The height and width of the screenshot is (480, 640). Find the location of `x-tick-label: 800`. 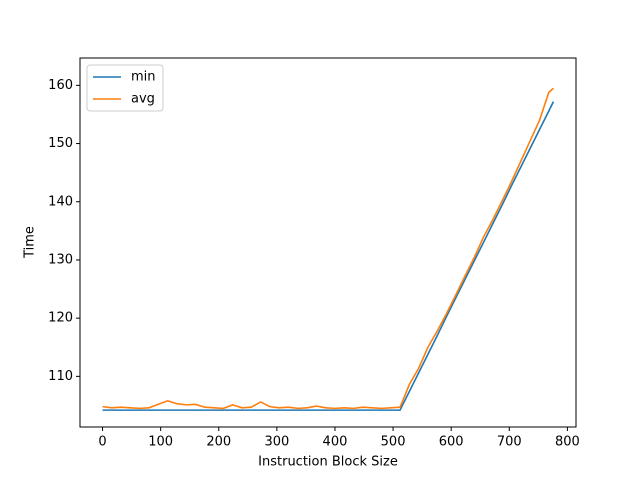

x-tick-label: 800 is located at coordinates (567, 442).